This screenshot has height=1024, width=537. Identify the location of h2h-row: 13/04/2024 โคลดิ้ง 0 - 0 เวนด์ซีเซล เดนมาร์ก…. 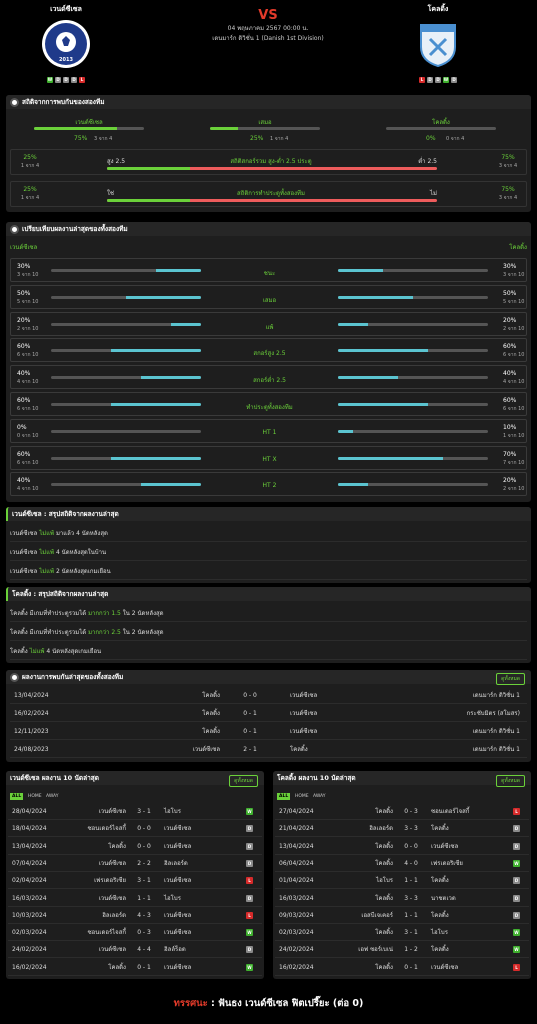
(268, 696).